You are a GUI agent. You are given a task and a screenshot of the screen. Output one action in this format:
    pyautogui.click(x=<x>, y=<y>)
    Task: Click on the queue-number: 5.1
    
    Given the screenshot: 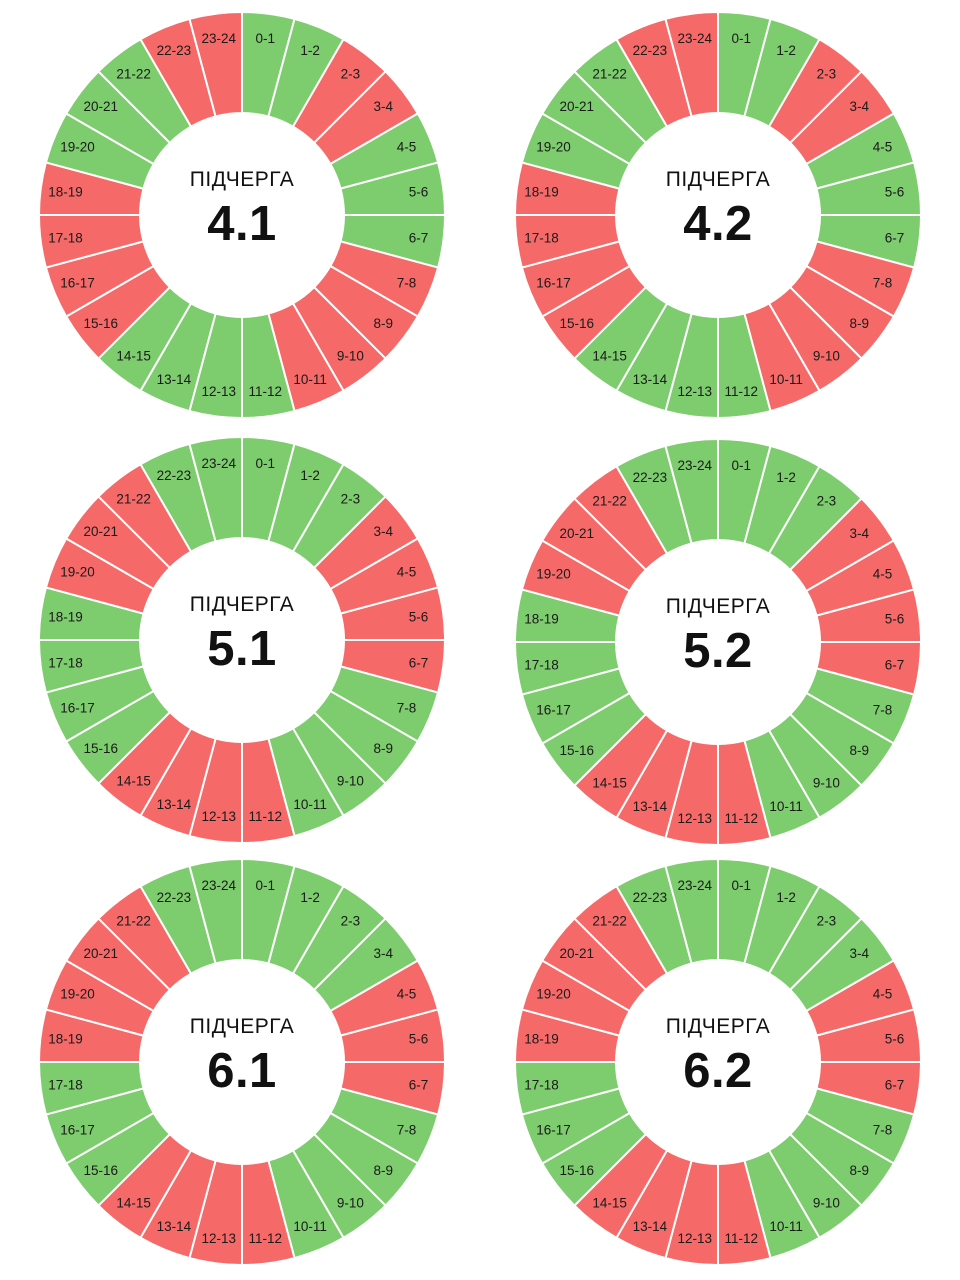 What is the action you would take?
    pyautogui.click(x=242, y=649)
    